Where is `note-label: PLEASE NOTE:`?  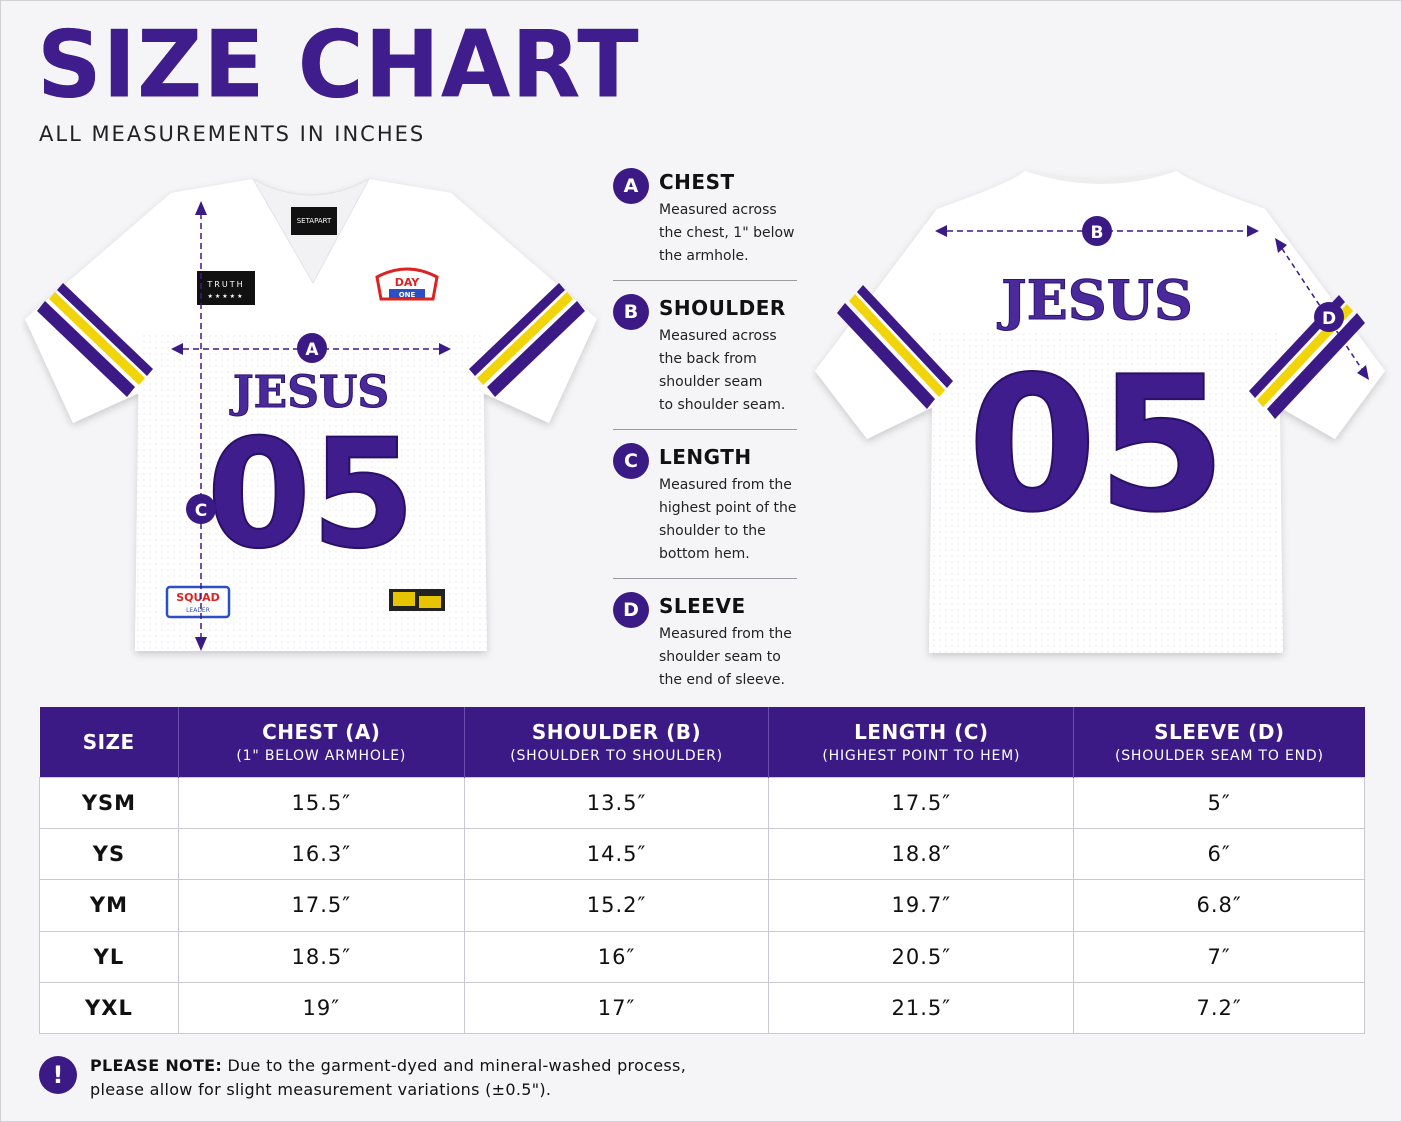 note-label: PLEASE NOTE: is located at coordinates (156, 1065).